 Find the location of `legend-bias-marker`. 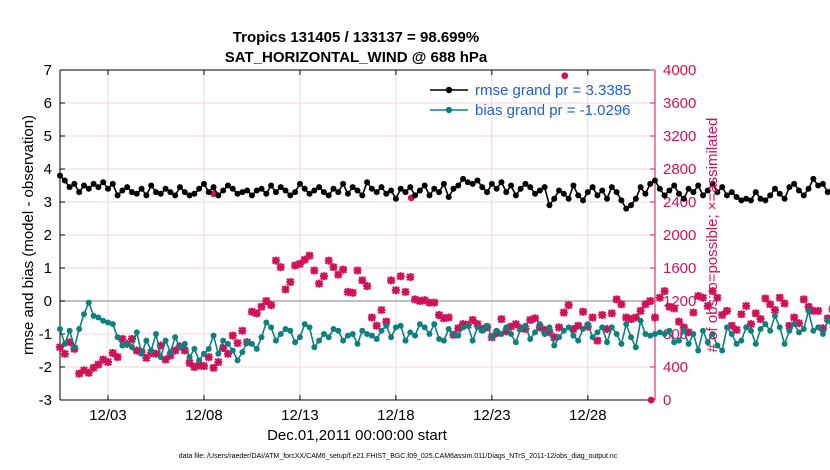

legend-bias-marker is located at coordinates (449, 110).